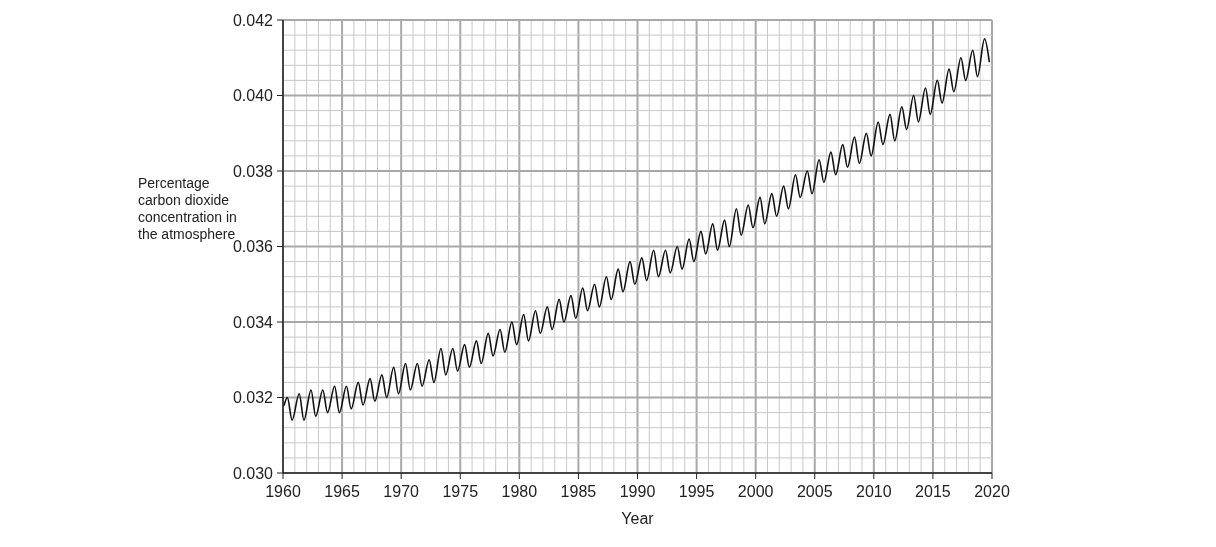  What do you see at coordinates (578, 491) in the screenshot?
I see `x-tick-label: 1985` at bounding box center [578, 491].